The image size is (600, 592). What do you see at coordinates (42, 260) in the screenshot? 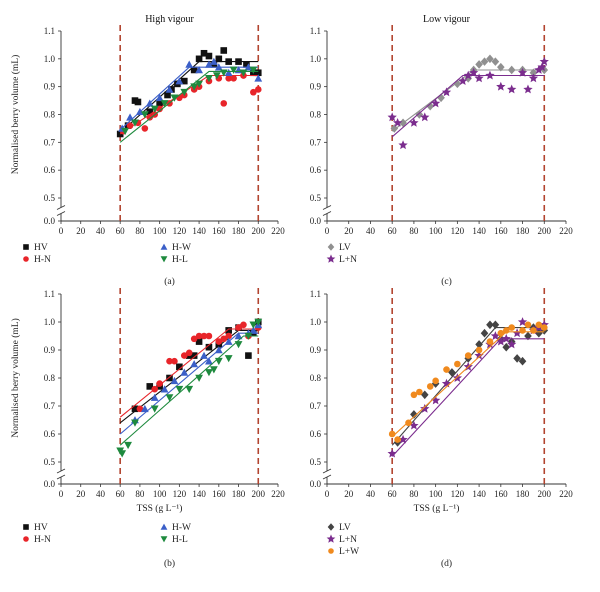
I see `legend-label: H-N` at bounding box center [42, 260].